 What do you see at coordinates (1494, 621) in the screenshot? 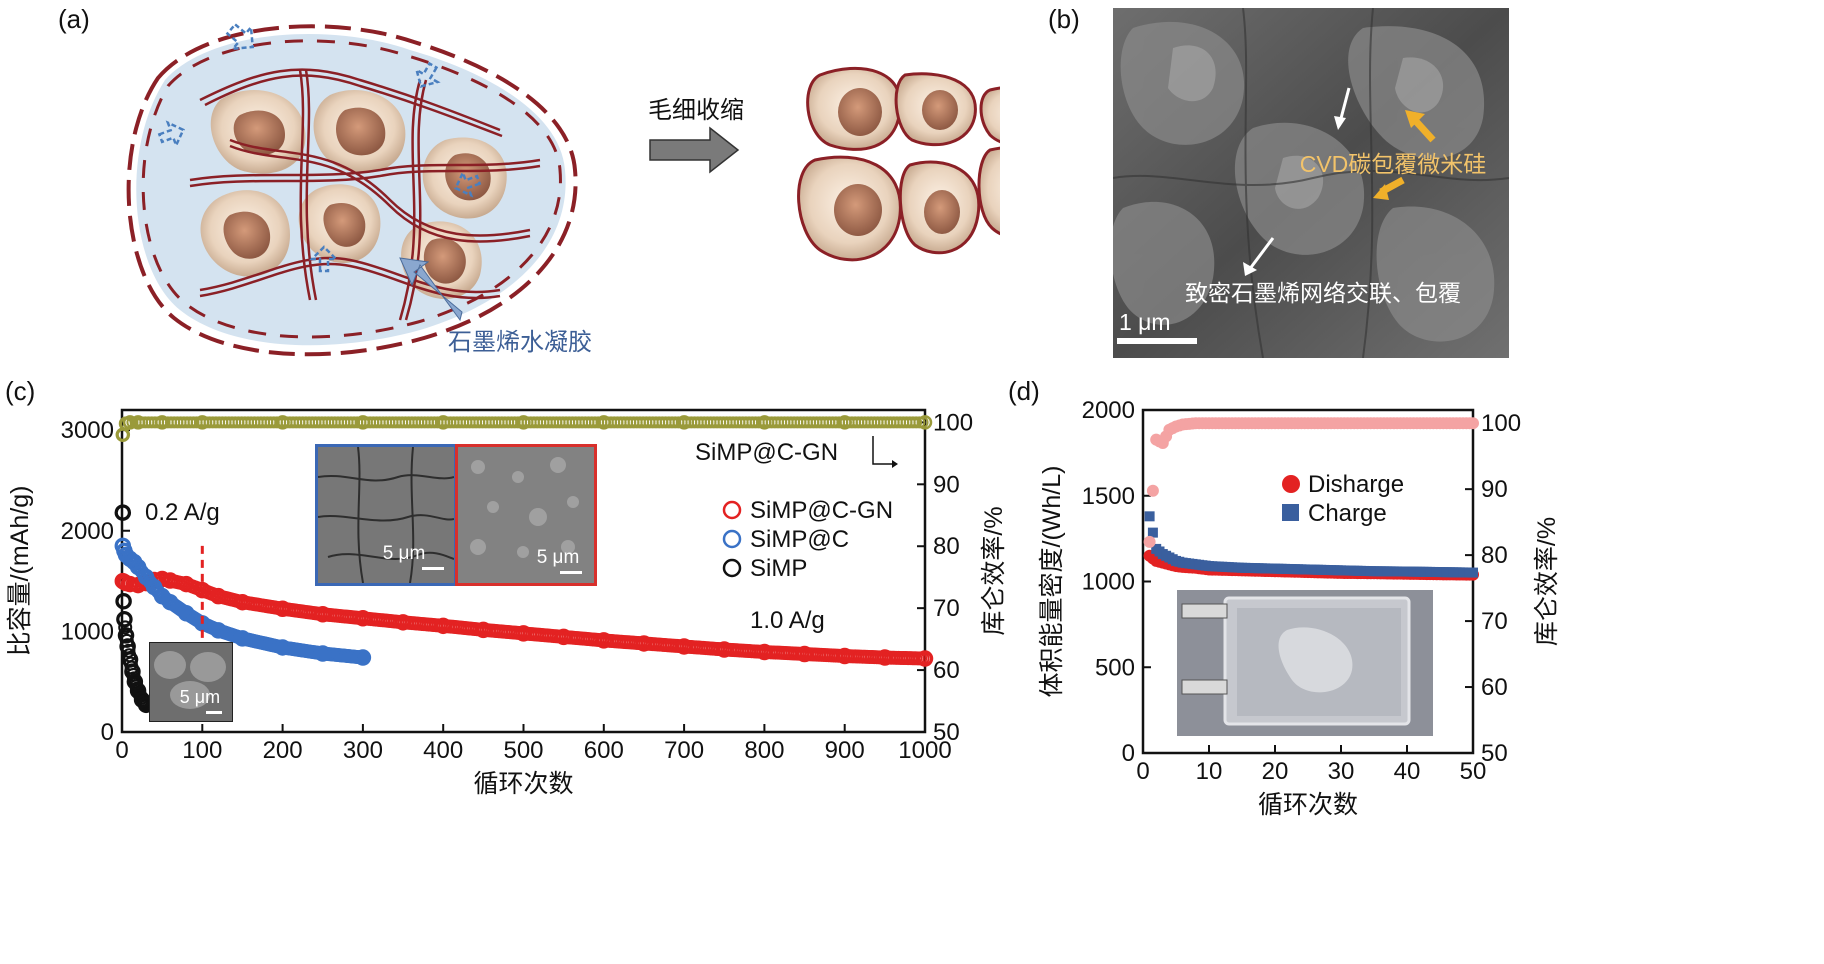
I see `y2-tick-label: 70` at bounding box center [1494, 621].